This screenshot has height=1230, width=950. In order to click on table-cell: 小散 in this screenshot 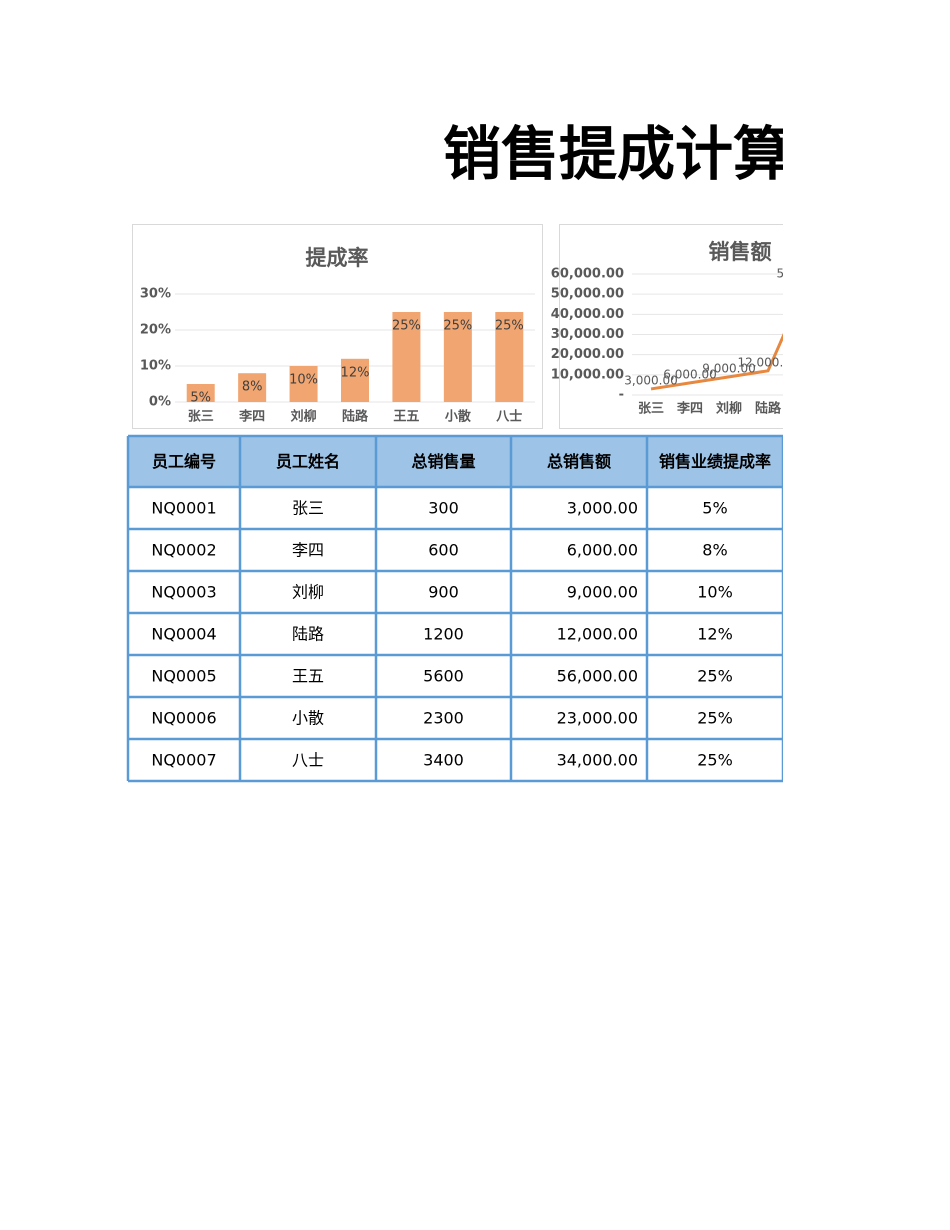, I will do `click(308, 718)`.